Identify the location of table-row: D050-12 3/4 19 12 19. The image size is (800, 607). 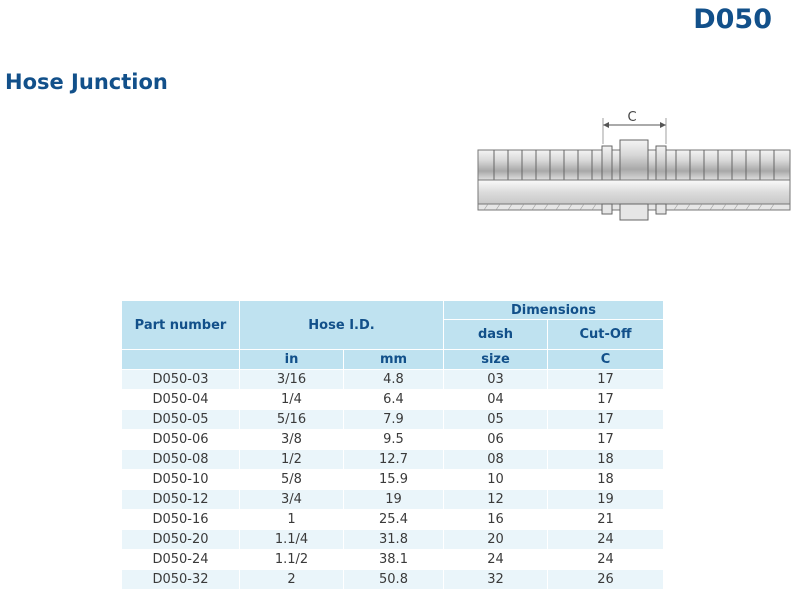
(392, 499).